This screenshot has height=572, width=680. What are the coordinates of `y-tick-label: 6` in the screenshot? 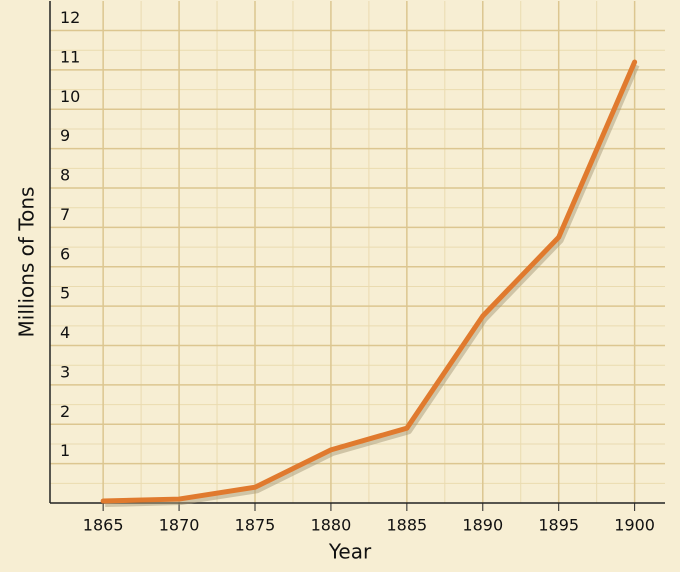 It's located at (65, 253).